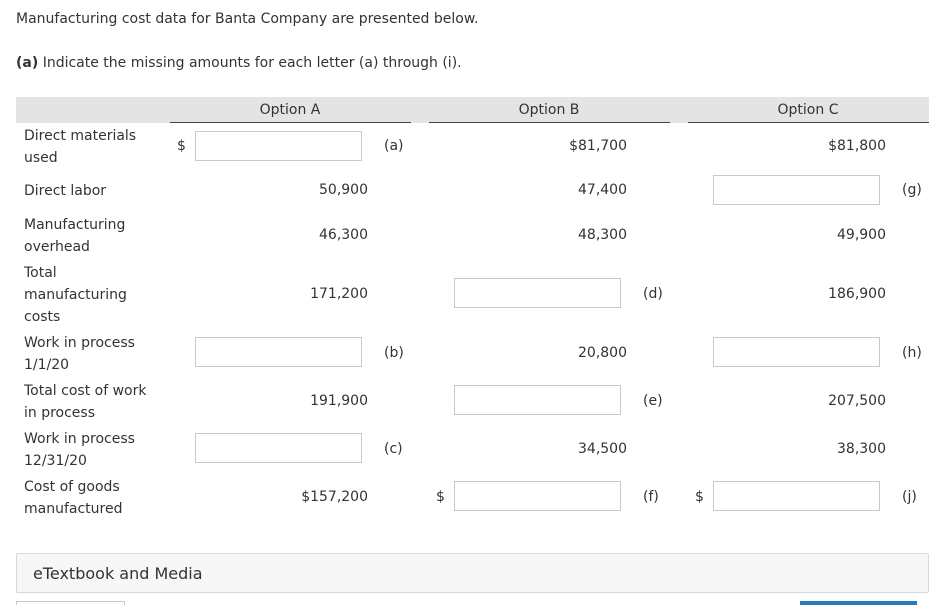 This screenshot has width=946, height=605. What do you see at coordinates (472, 573) in the screenshot?
I see `etextbook-media-panel: eTextbook and Media` at bounding box center [472, 573].